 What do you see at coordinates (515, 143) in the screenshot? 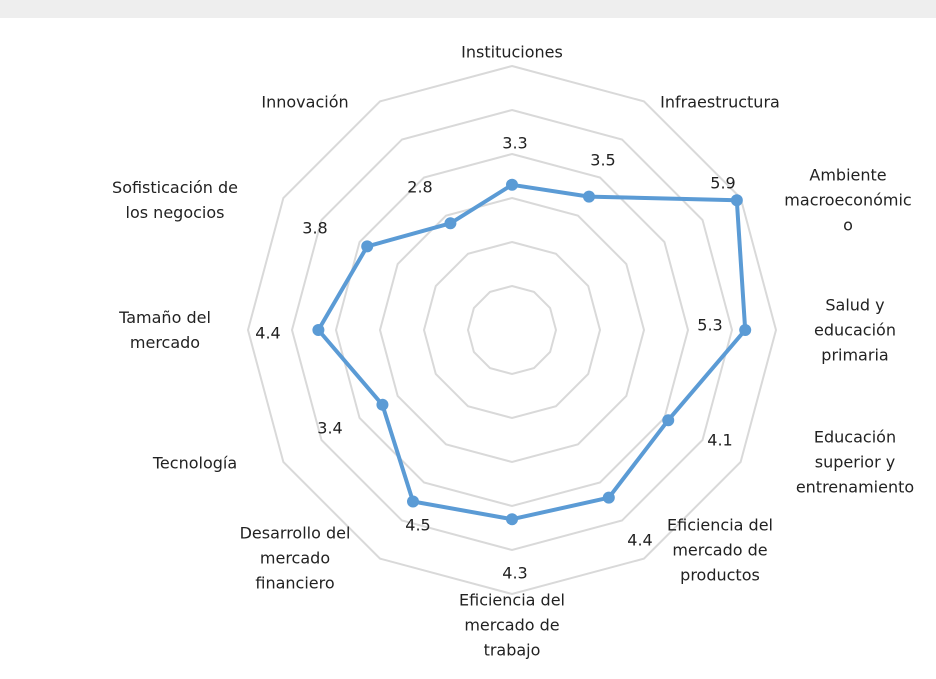
I see `value-label: 3.3` at bounding box center [515, 143].